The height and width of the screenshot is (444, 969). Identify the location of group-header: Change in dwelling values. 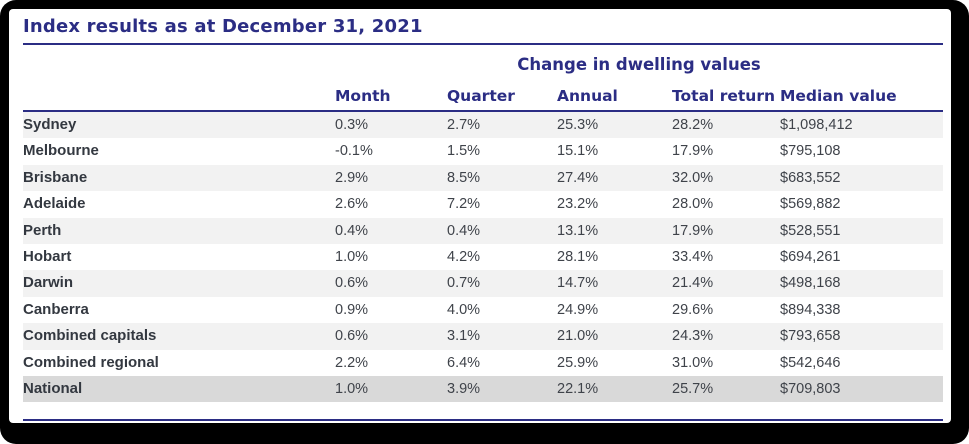
(639, 64).